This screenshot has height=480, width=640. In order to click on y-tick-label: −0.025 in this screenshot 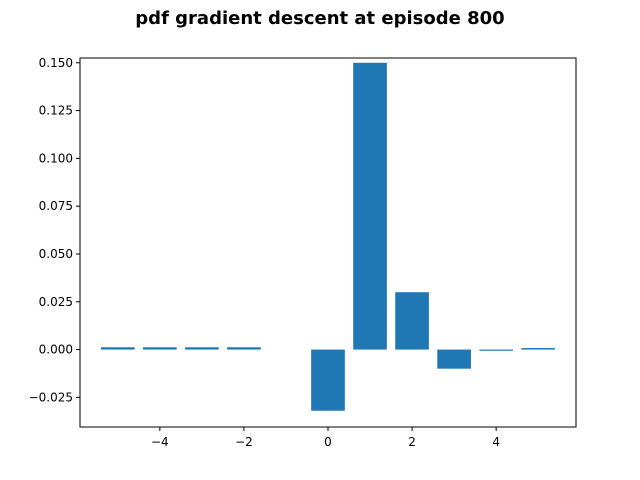, I will do `click(51, 397)`.